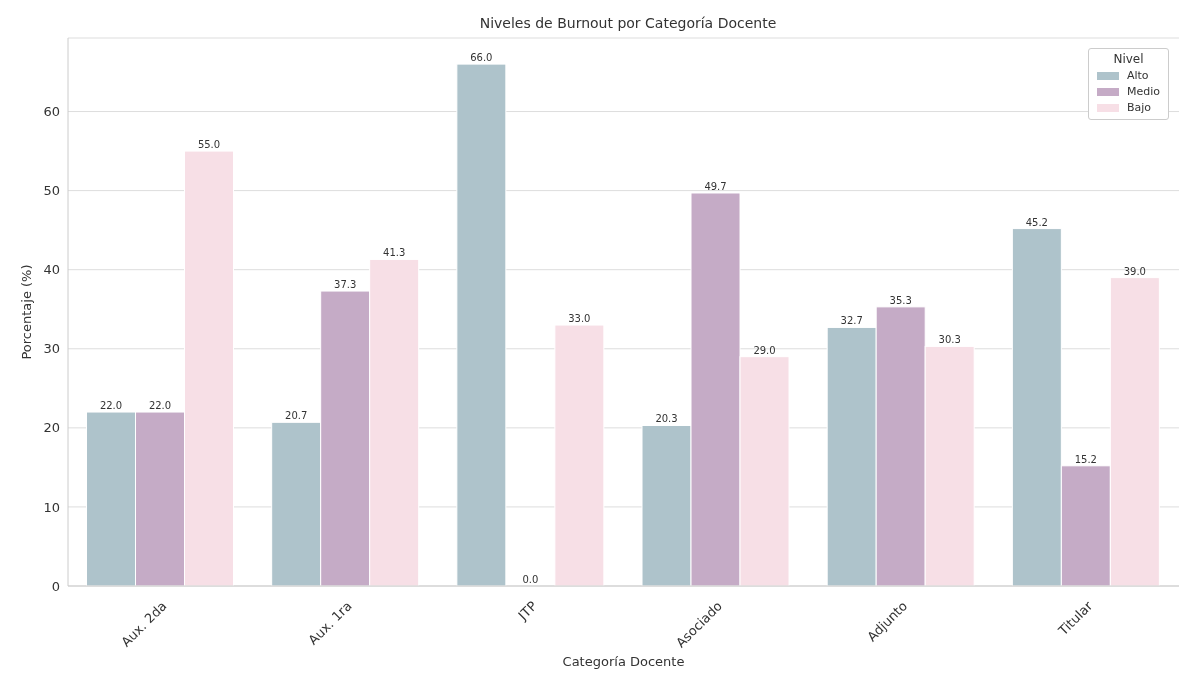  Describe the element at coordinates (345, 285) in the screenshot. I see `data-label: 37.3` at that location.